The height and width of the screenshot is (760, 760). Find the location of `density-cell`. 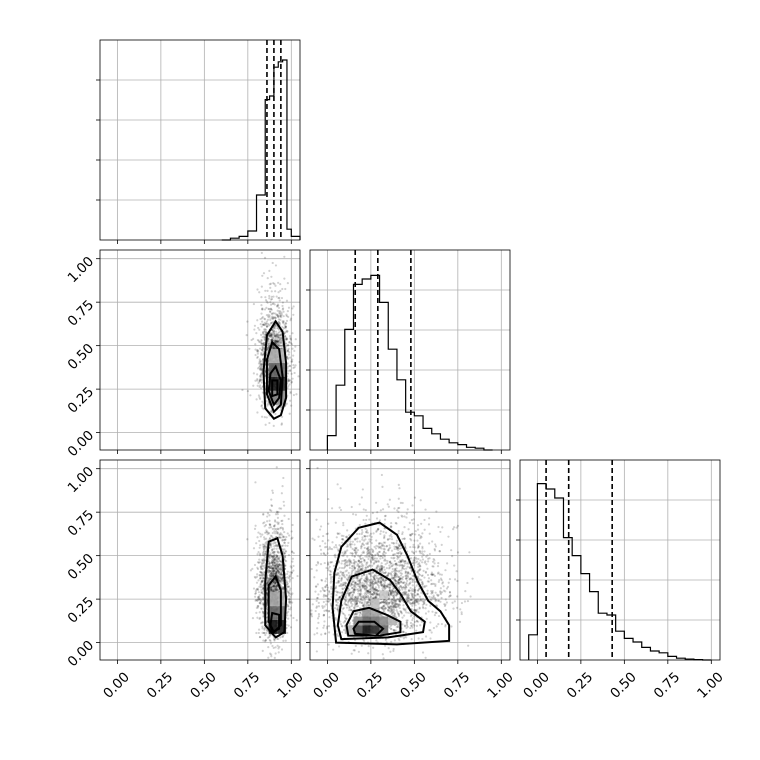

density-cell is located at coordinates (273, 599).